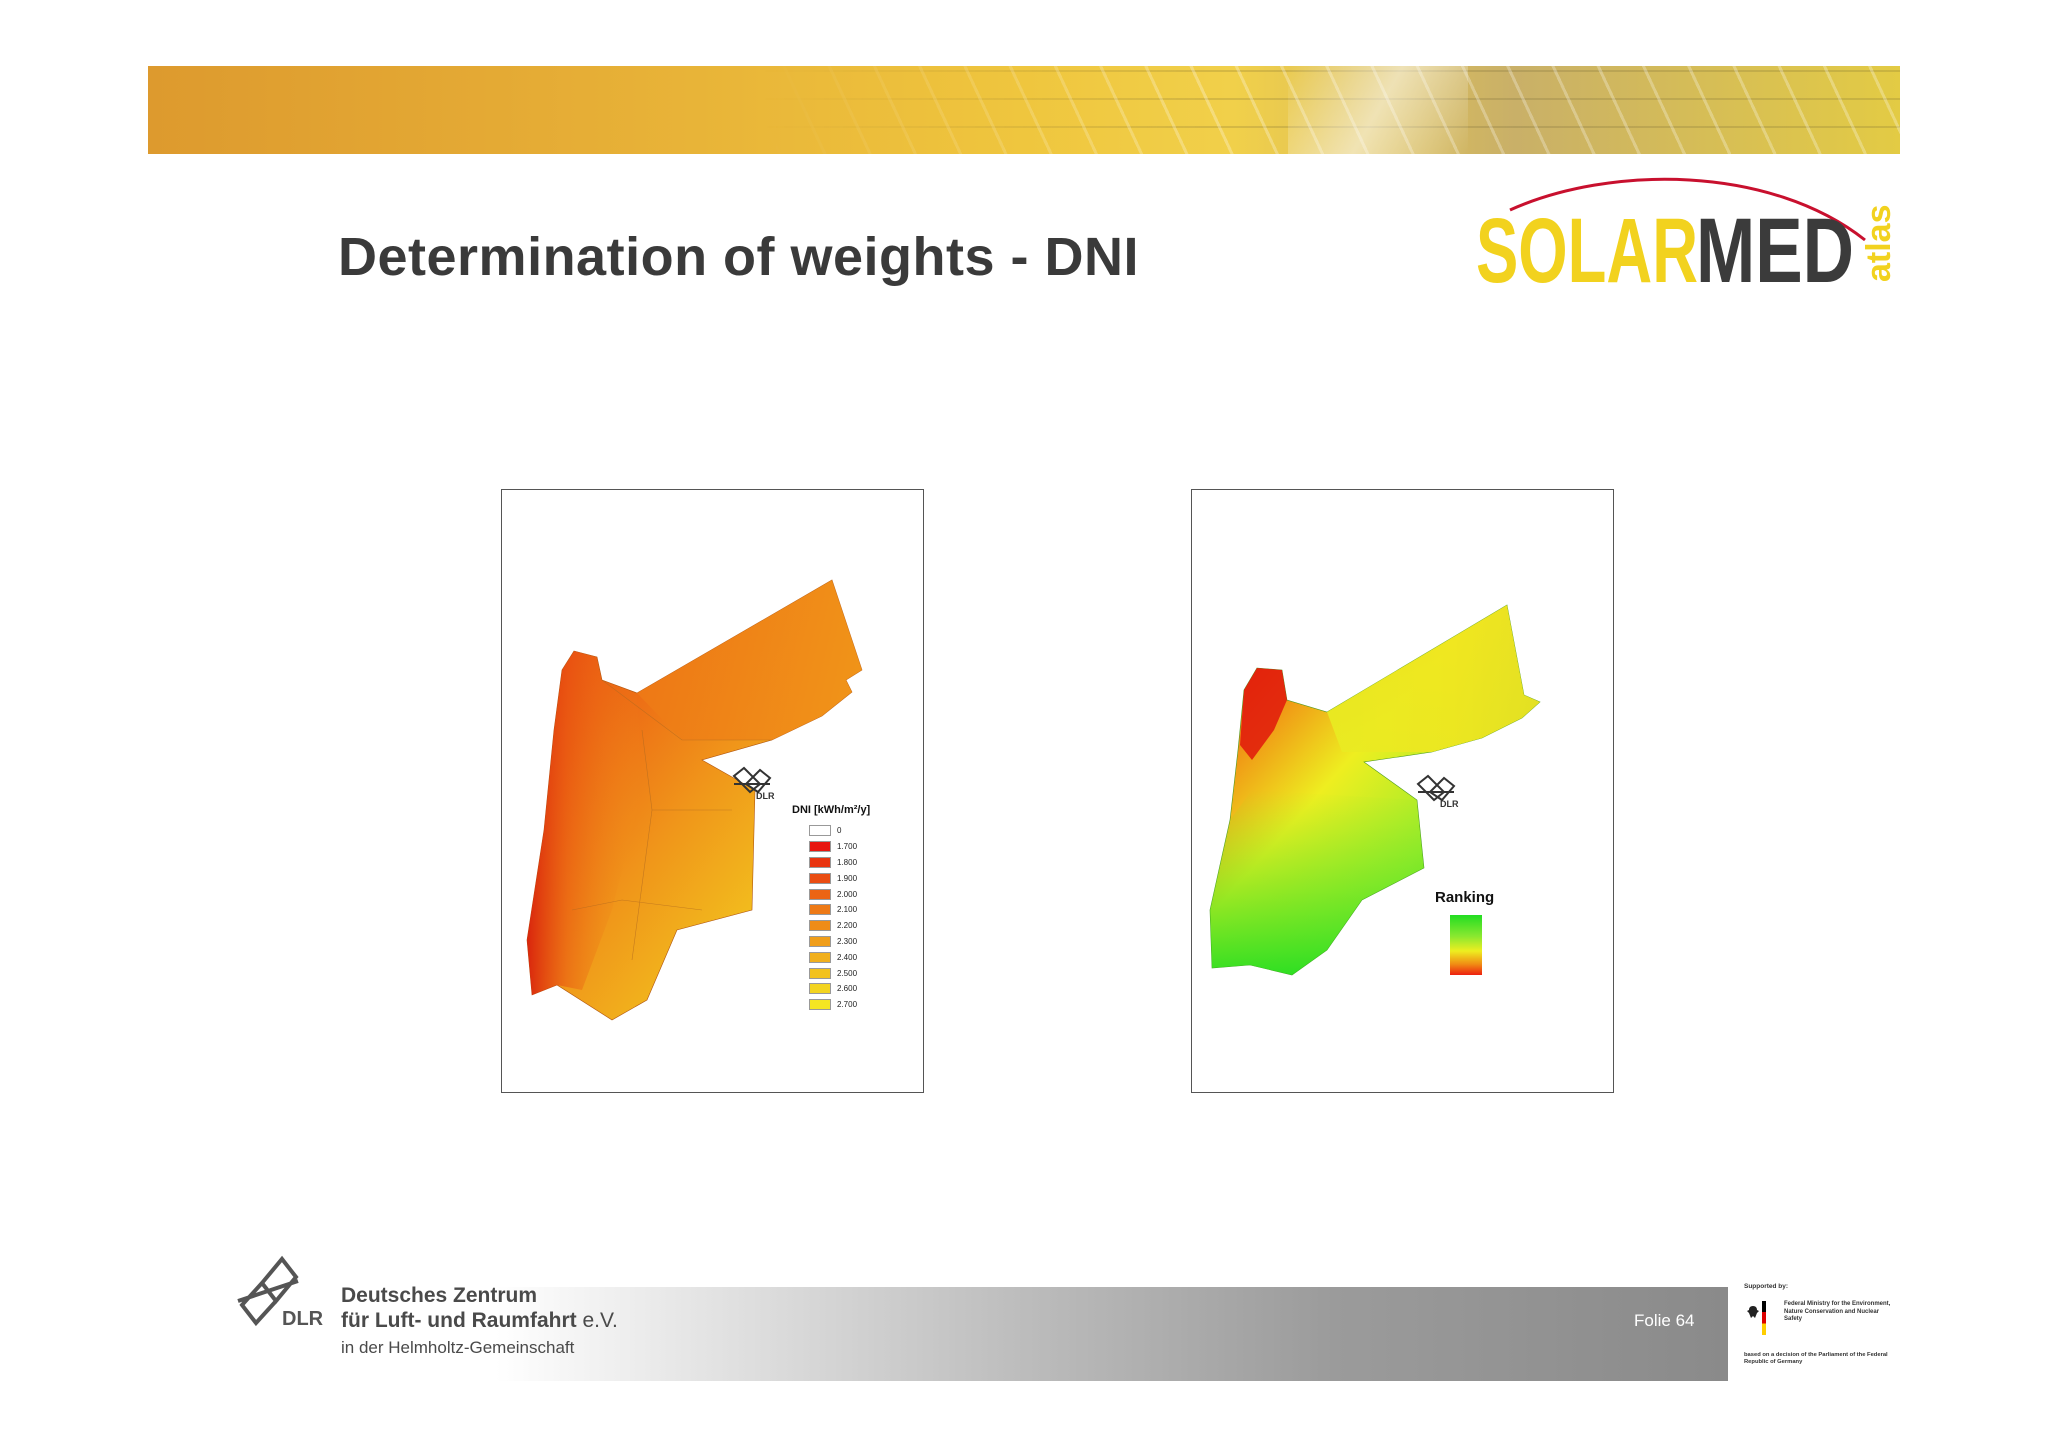 This screenshot has height=1448, width=2048. I want to click on dni-legend-item: 1.900, so click(833, 878).